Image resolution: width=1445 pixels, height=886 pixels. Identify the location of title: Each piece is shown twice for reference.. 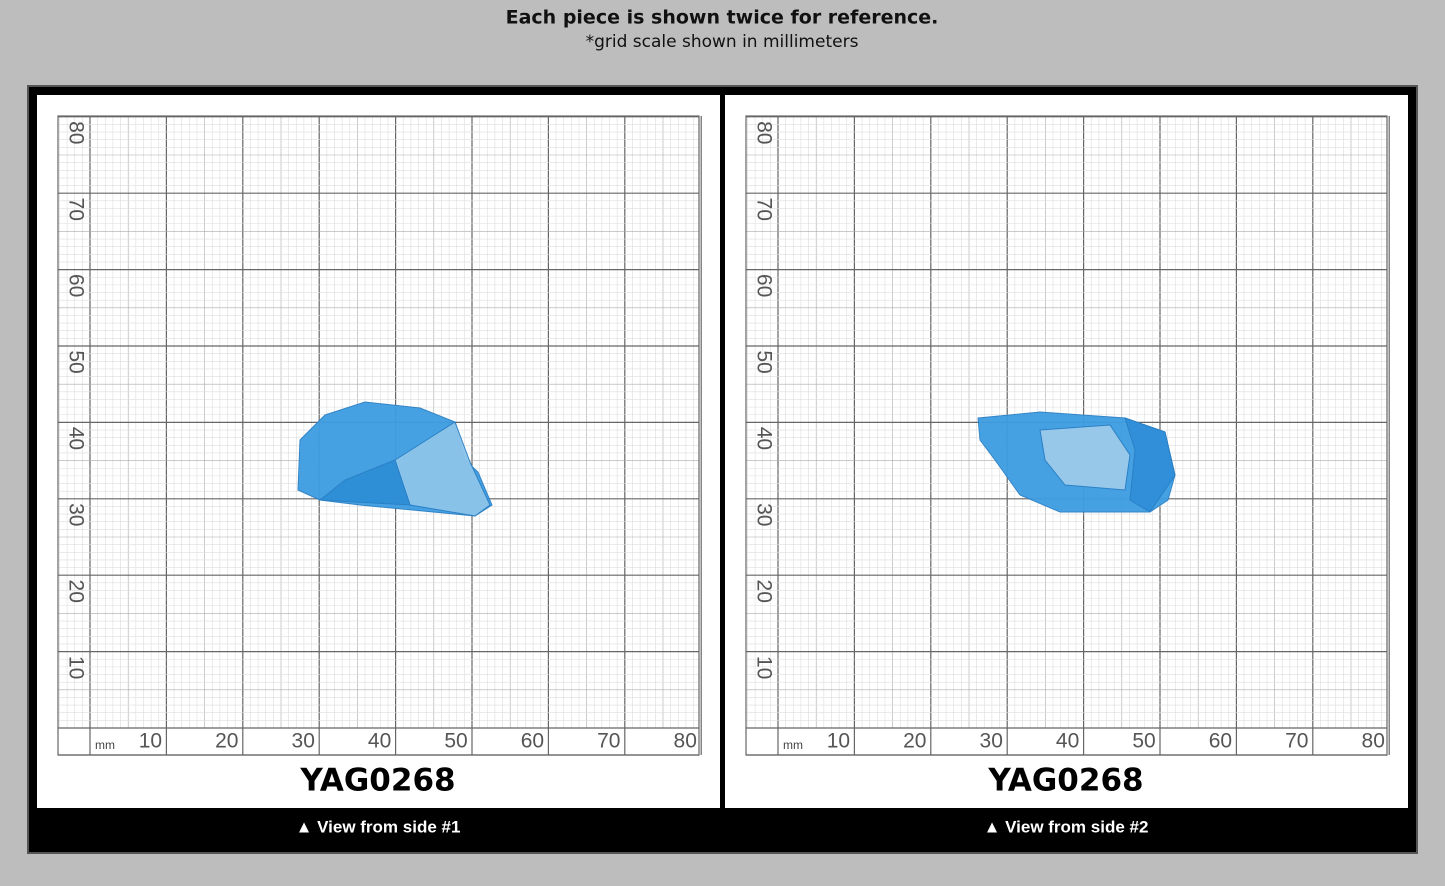
(722, 18).